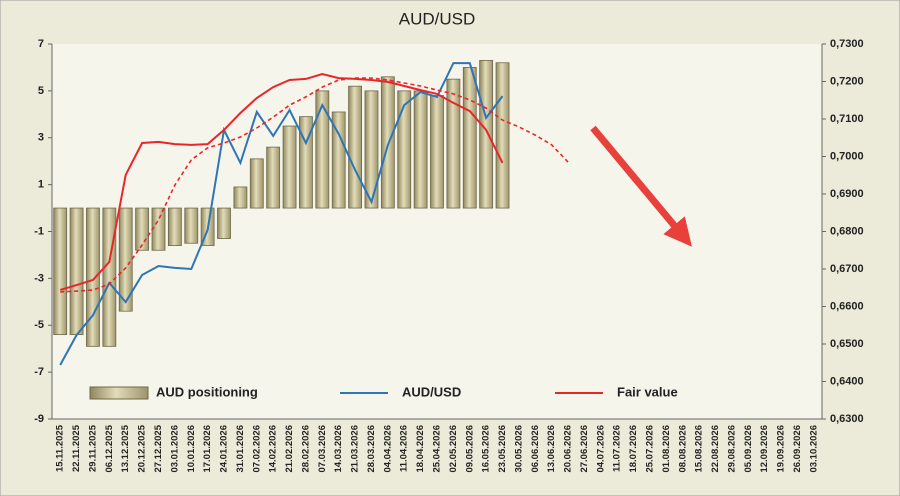 Image resolution: width=900 pixels, height=496 pixels. What do you see at coordinates (39, 372) in the screenshot?
I see `y-tick-label: -7` at bounding box center [39, 372].